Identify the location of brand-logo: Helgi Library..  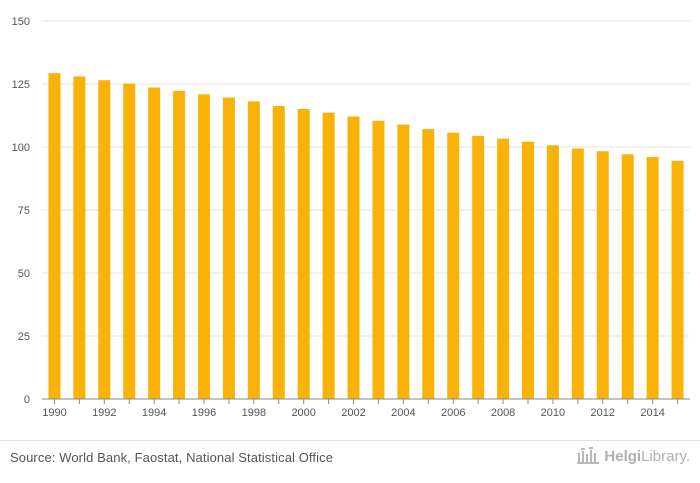
(632, 456).